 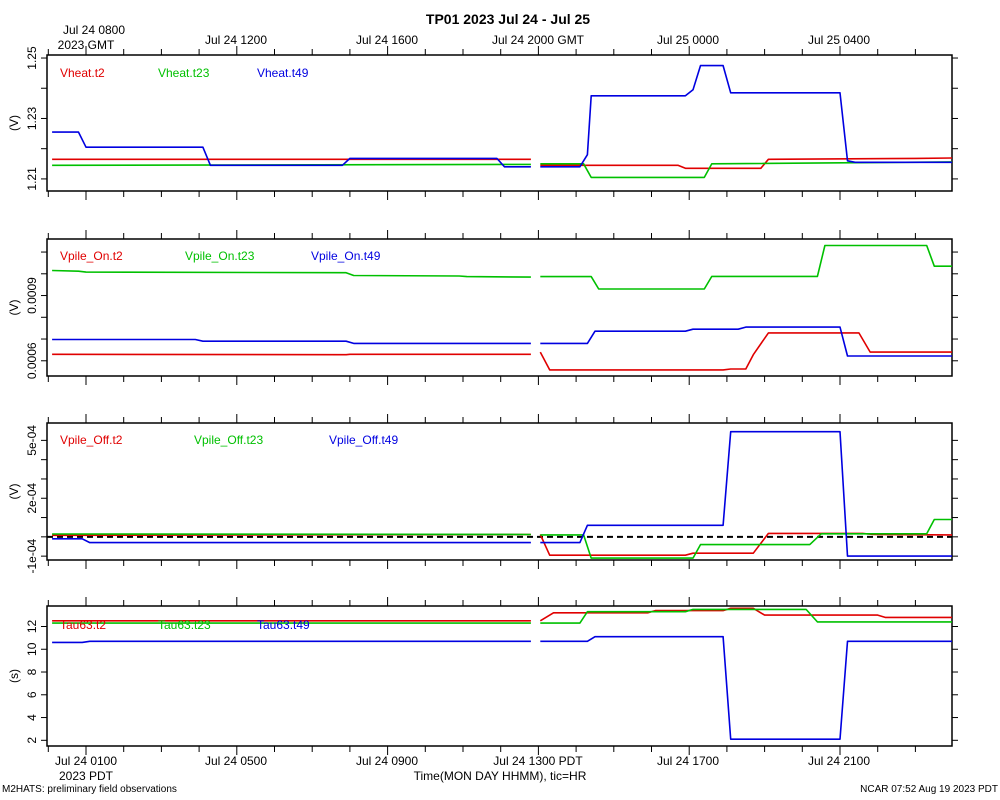 What do you see at coordinates (32, 717) in the screenshot?
I see `y-tick-label: 4` at bounding box center [32, 717].